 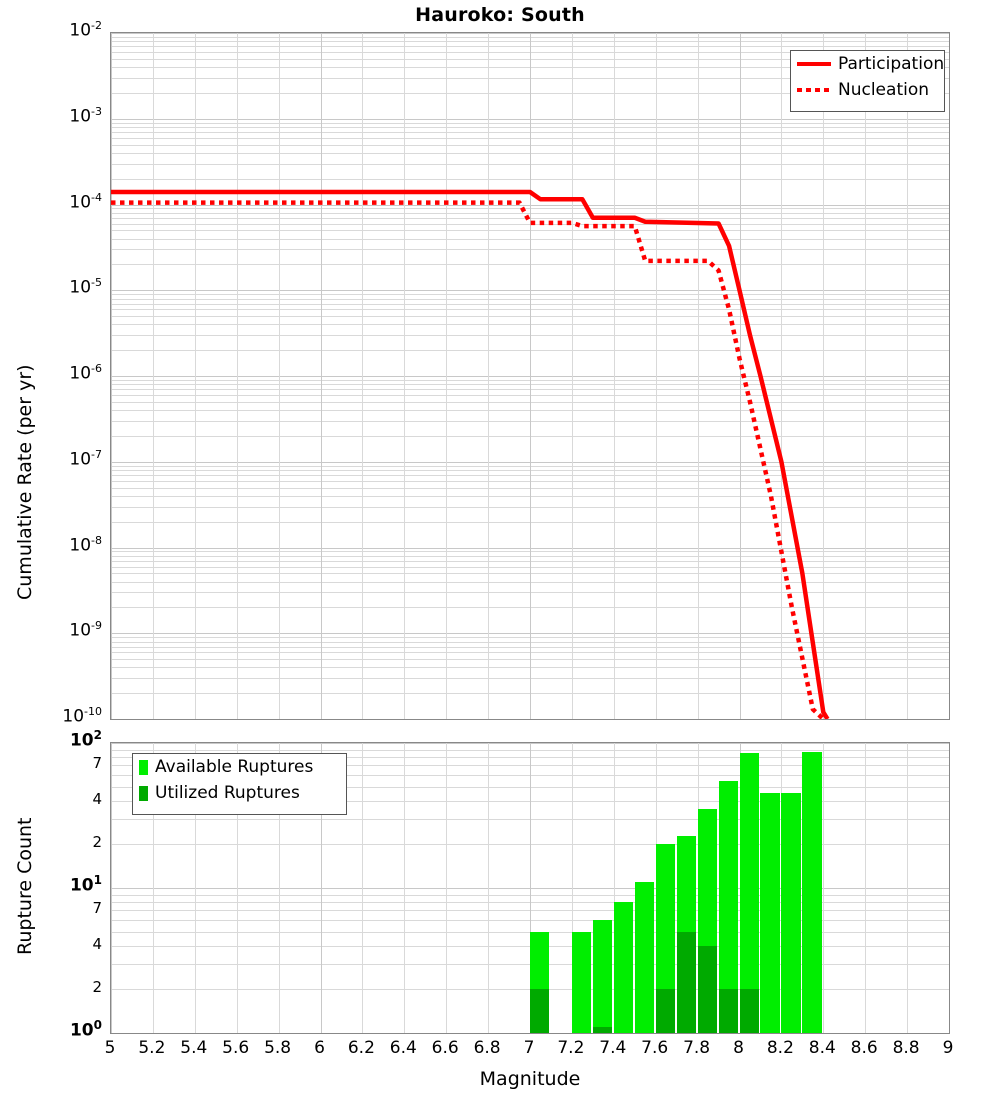 What do you see at coordinates (56, 459) in the screenshot?
I see `y-tick-label: 10-7` at bounding box center [56, 459].